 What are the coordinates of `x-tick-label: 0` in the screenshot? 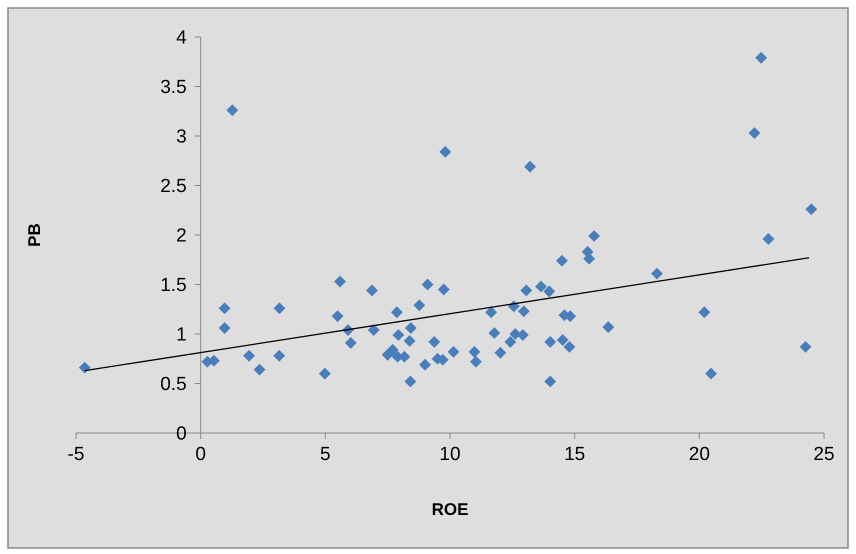 It's located at (200, 454).